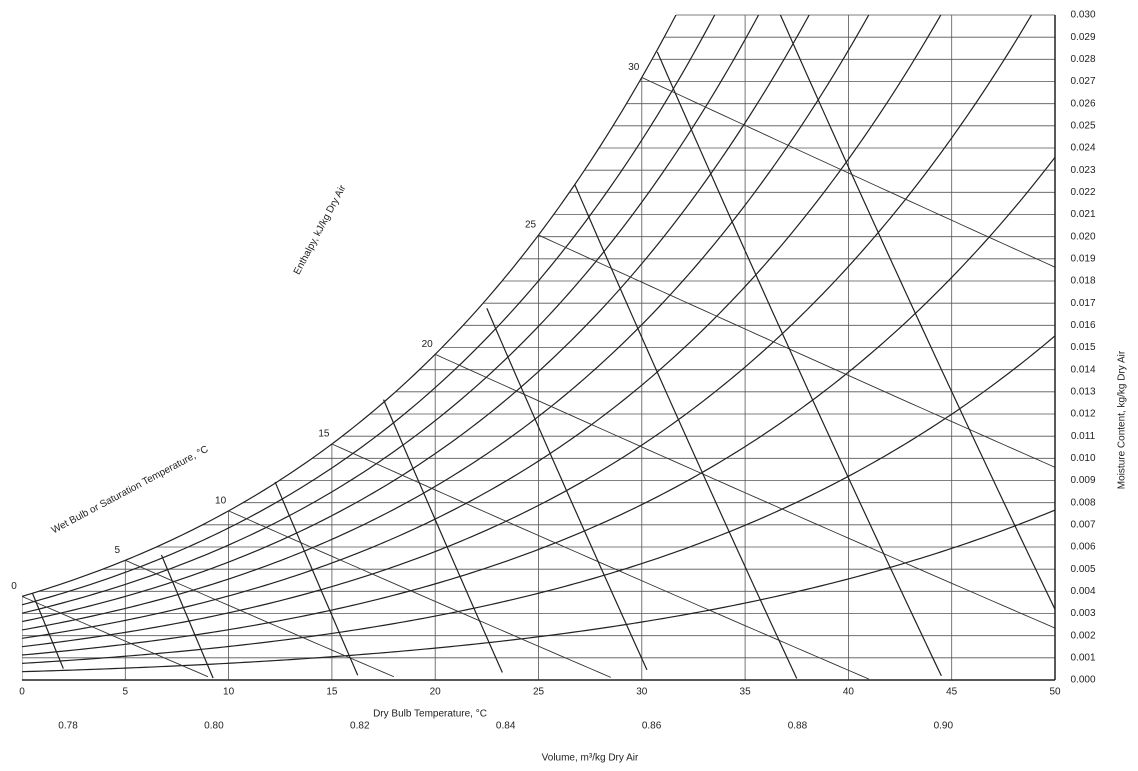 Image resolution: width=1138 pixels, height=771 pixels. I want to click on y-tick-label: 0.001, so click(1082, 657).